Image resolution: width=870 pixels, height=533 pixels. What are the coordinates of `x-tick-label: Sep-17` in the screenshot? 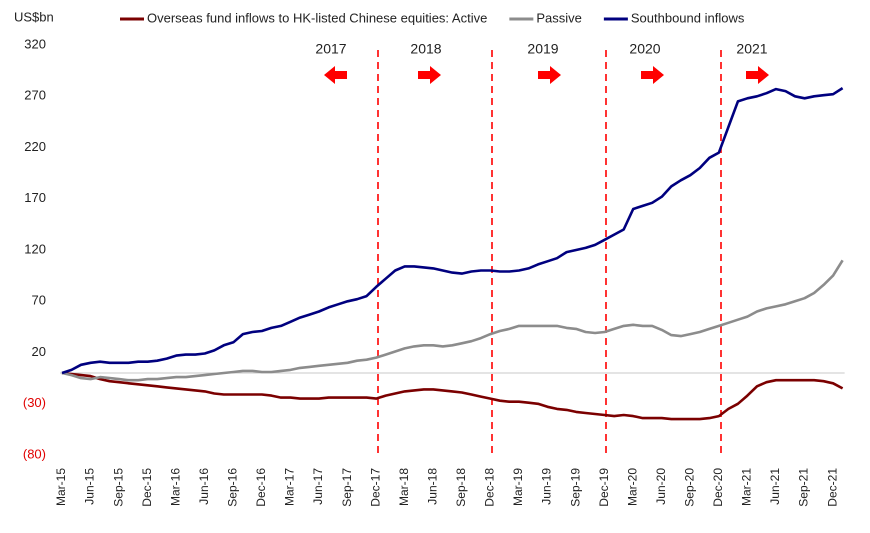 It's located at (347, 487).